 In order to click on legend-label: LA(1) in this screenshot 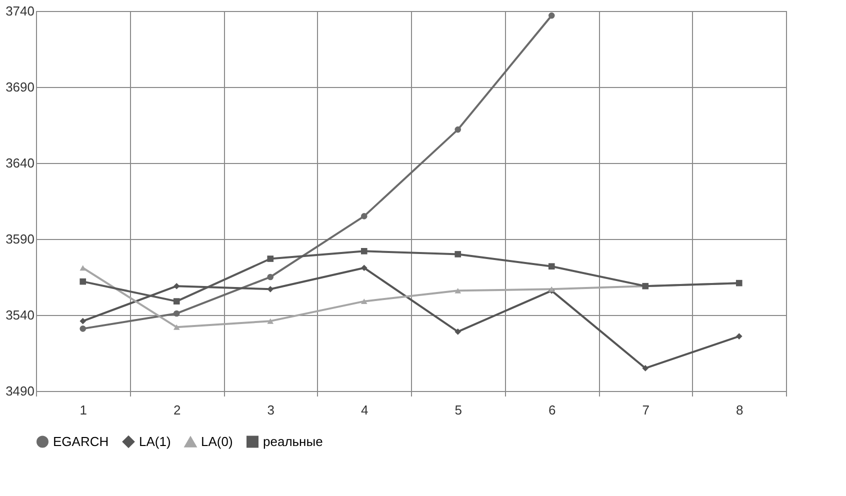, I will do `click(155, 441)`.